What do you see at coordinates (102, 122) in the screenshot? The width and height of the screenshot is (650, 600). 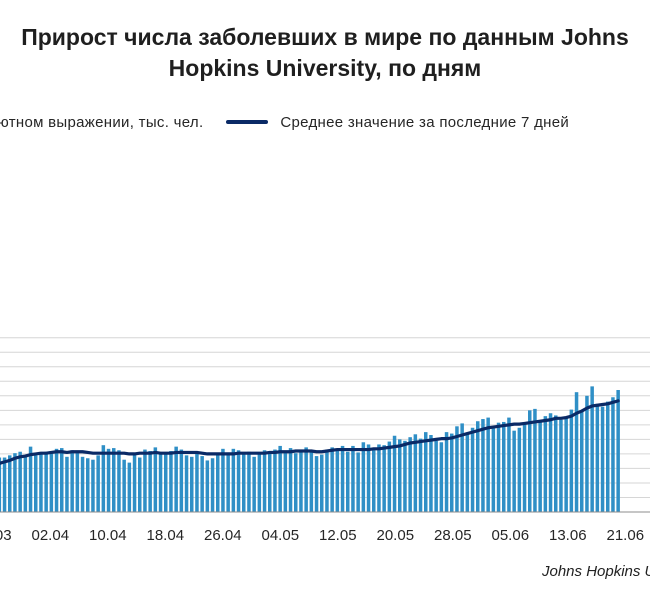 I see `legend-bars-label: В абсолютном выражении, тыс. чел.` at bounding box center [102, 122].